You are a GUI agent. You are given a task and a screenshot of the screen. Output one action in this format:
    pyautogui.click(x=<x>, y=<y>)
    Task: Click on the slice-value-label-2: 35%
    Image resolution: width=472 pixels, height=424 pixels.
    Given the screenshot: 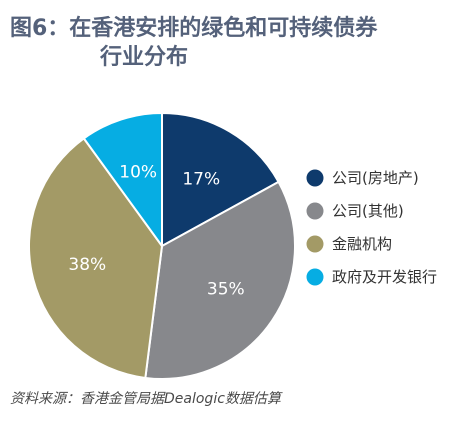 What is the action you would take?
    pyautogui.click(x=226, y=289)
    